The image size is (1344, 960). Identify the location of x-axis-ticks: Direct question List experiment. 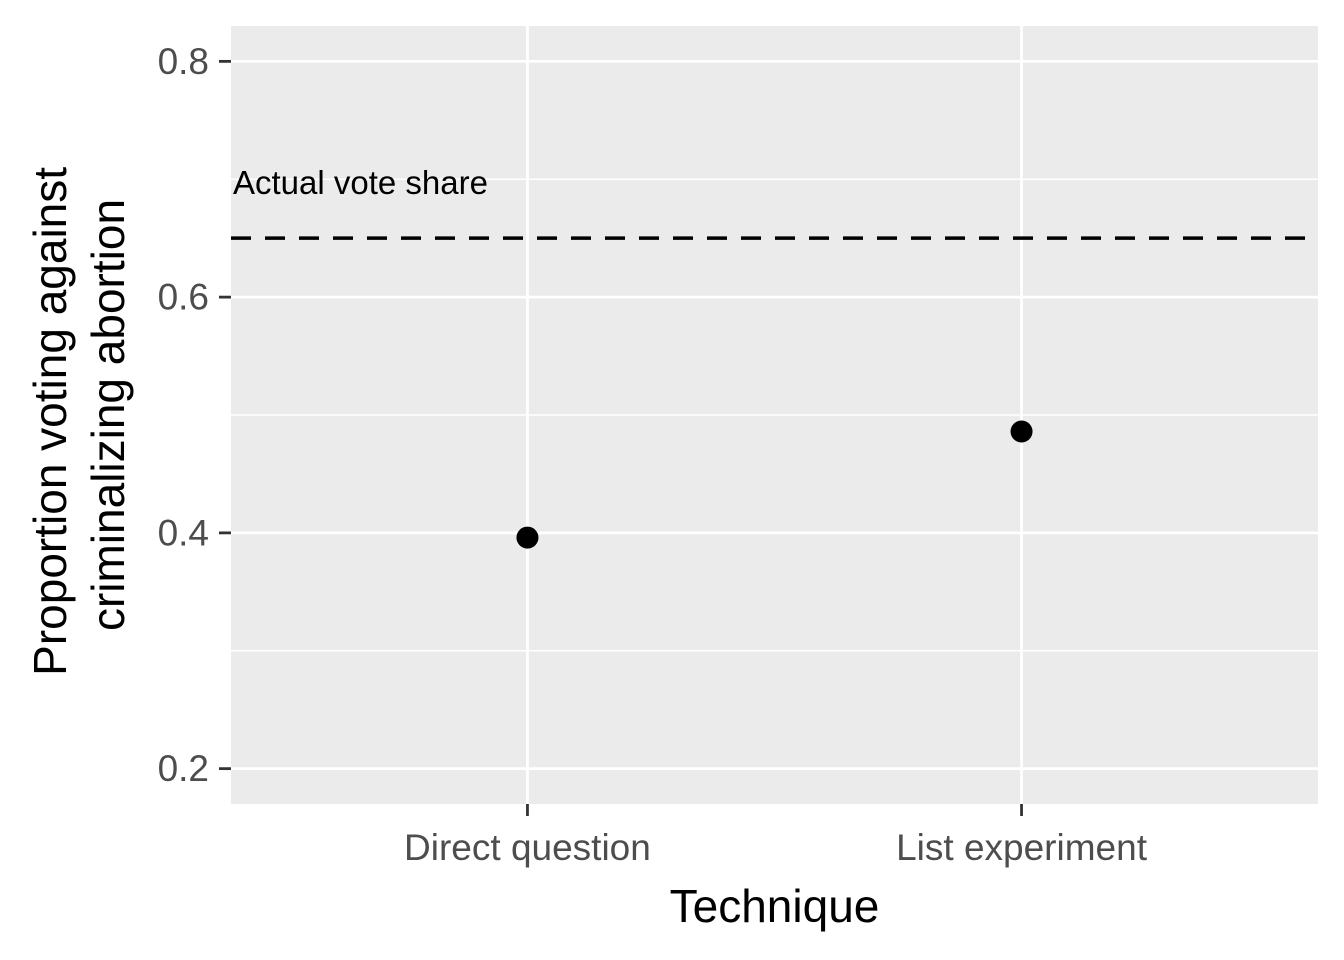
(776, 836).